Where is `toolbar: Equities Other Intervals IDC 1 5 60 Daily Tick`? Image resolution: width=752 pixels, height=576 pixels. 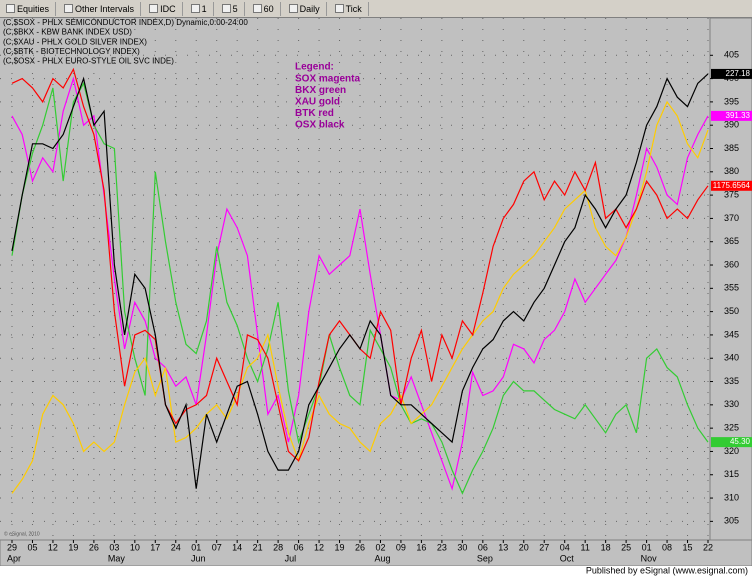 toolbar: Equities Other Intervals IDC 1 5 60 Daily Tick is located at coordinates (376, 9).